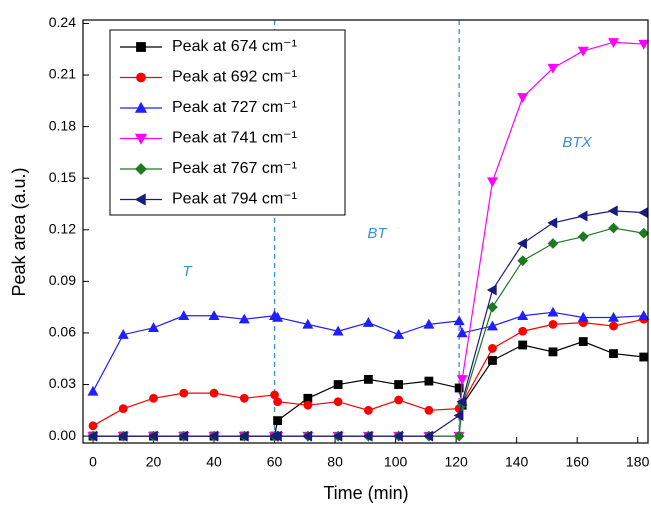  What do you see at coordinates (396, 462) in the screenshot?
I see `x-tick-label: 100` at bounding box center [396, 462].